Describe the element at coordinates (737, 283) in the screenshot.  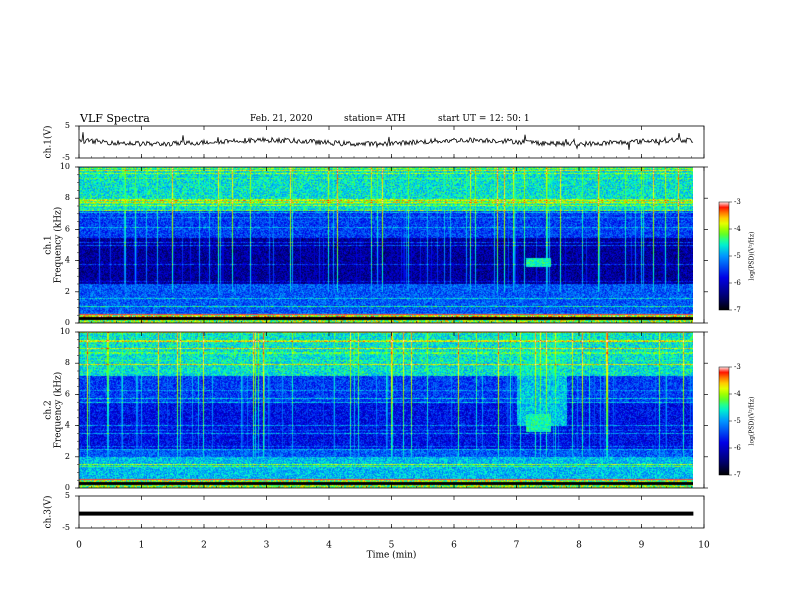
I see `ch1-spectrogram-colorbar-tick-label: -6` at that location.